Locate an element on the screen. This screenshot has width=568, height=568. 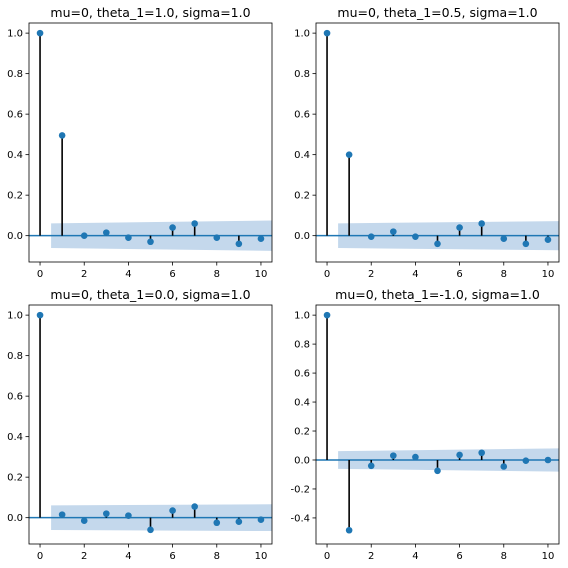
y-tick-label: -0.4 is located at coordinates (300, 518).